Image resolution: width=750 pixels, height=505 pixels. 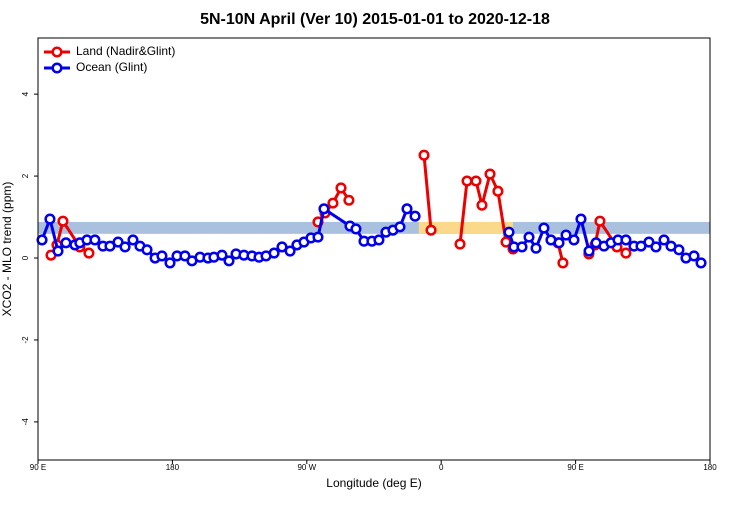 I want to click on x-tick-label: 90 W, so click(x=306, y=467).